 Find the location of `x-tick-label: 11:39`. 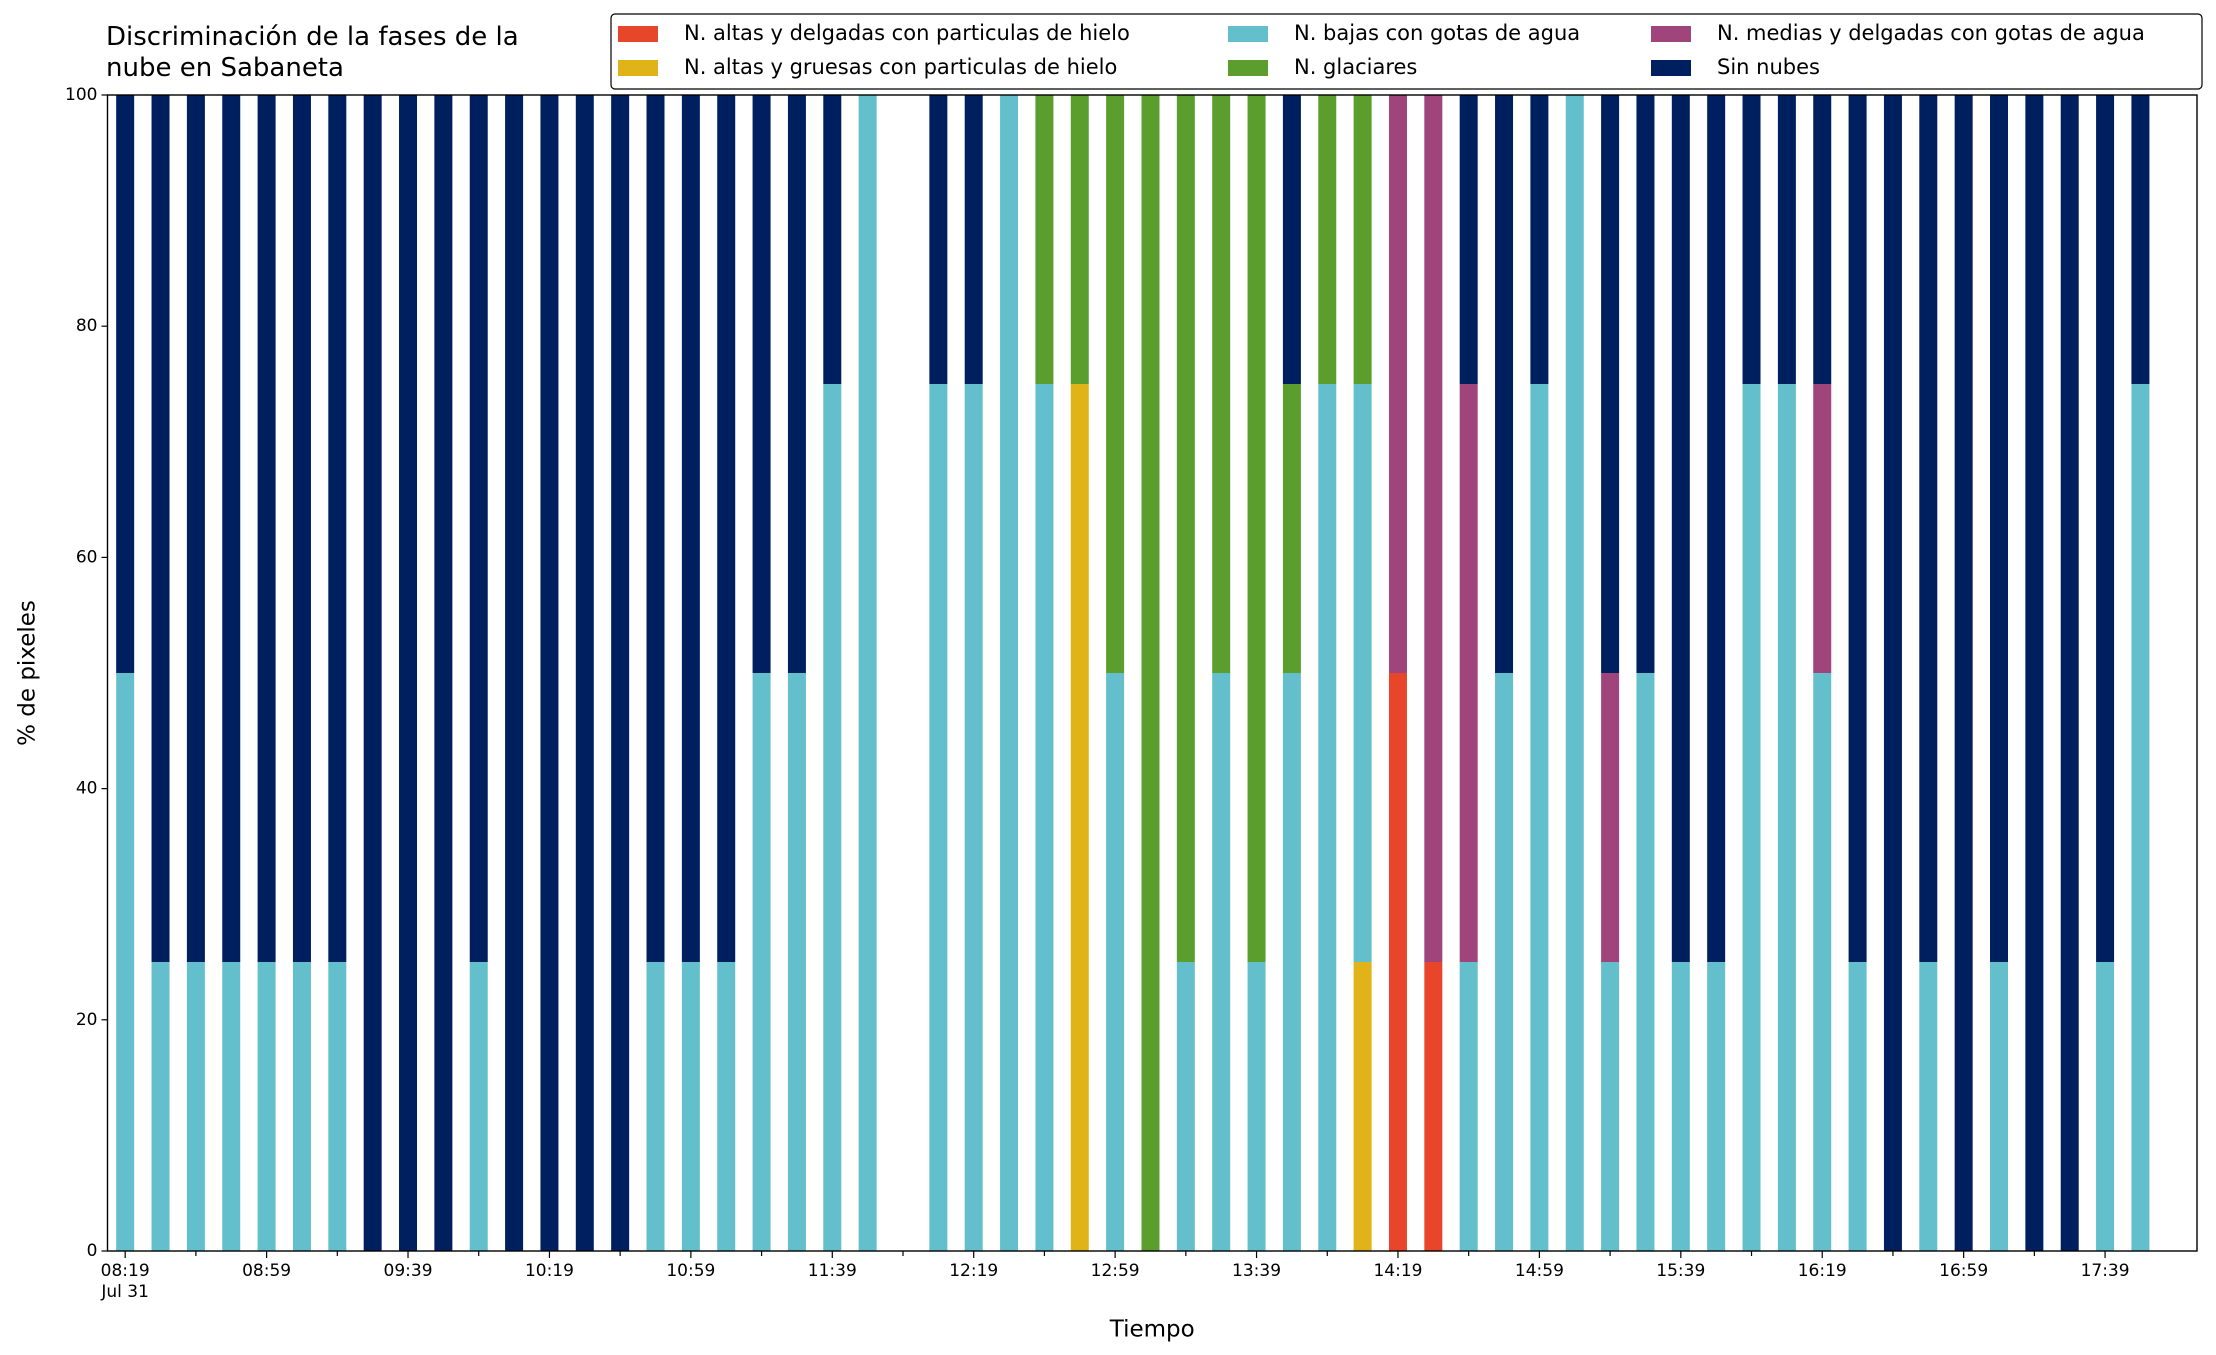

x-tick-label: 11:39 is located at coordinates (832, 1271).